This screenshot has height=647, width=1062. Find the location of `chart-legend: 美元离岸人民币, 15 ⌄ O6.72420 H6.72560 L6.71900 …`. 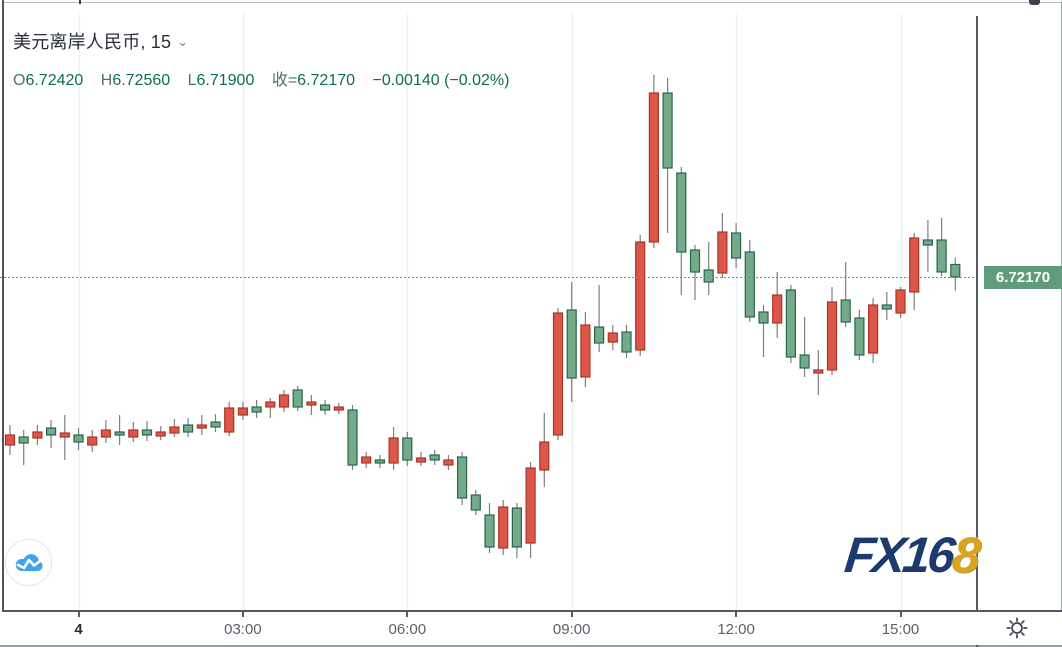

chart-legend: 美元离岸人民币, 15 ⌄ O6.72420 H6.72560 L6.71900 … is located at coordinates (267, 59).